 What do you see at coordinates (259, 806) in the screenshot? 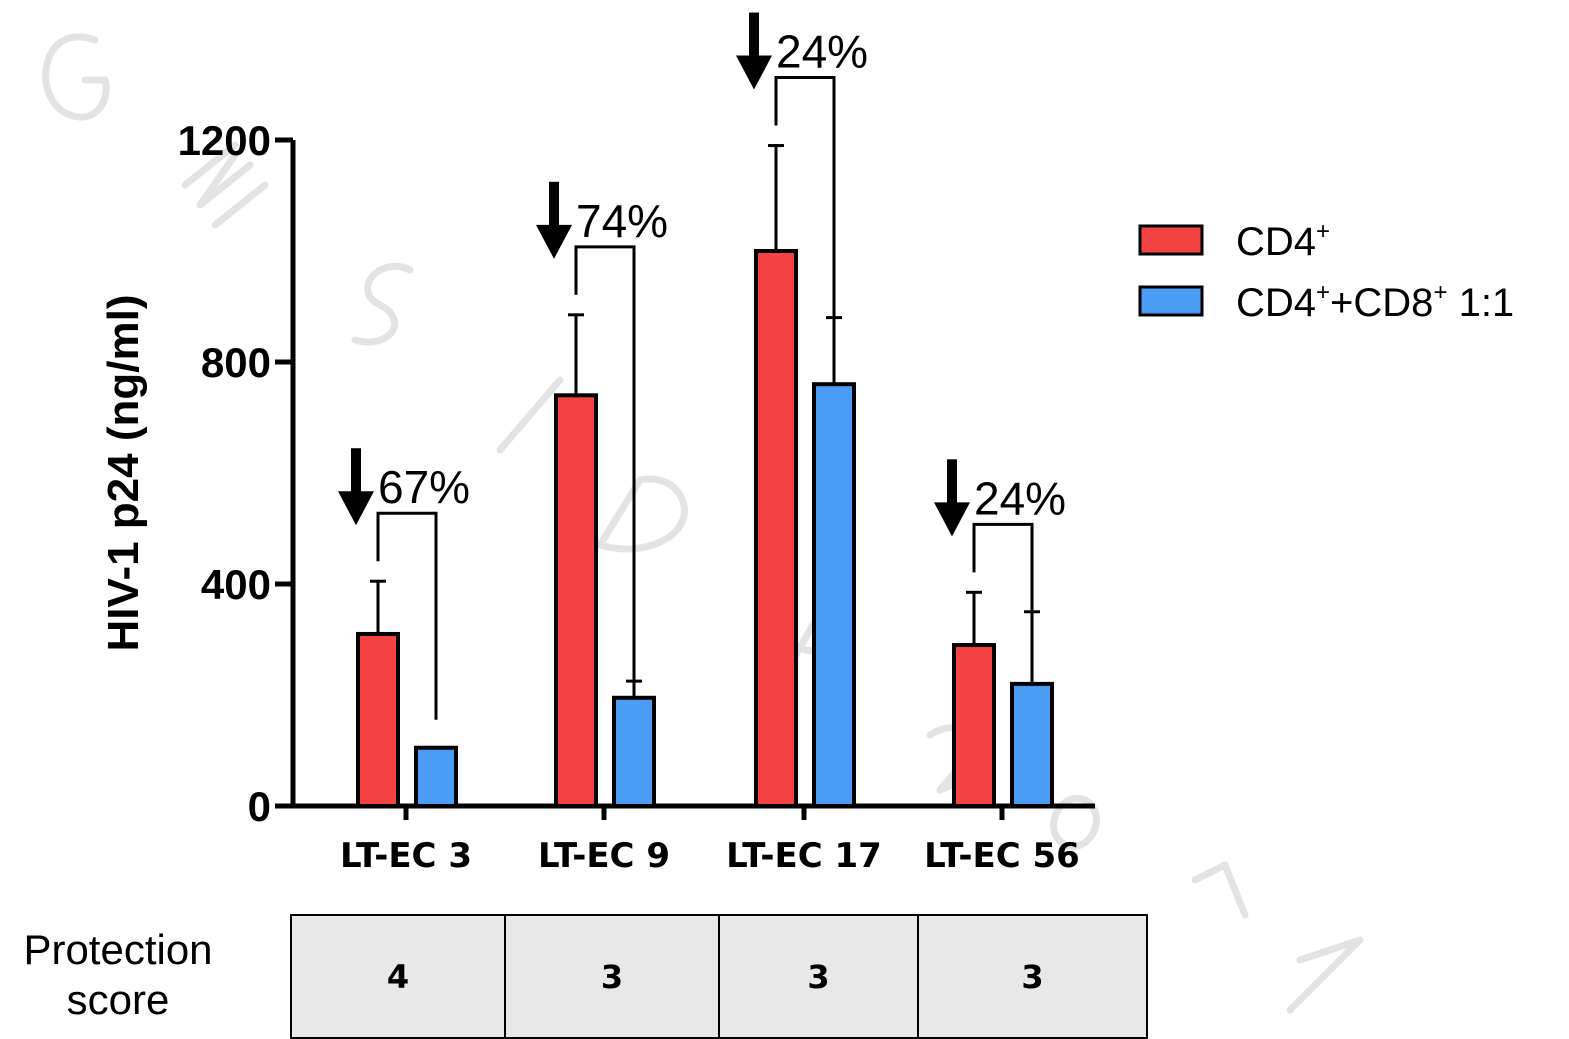
I see `y-tick-label: 0` at bounding box center [259, 806].